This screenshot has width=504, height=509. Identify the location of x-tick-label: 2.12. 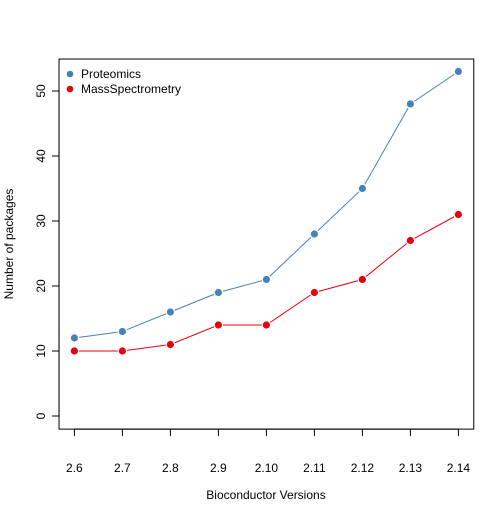
(363, 468).